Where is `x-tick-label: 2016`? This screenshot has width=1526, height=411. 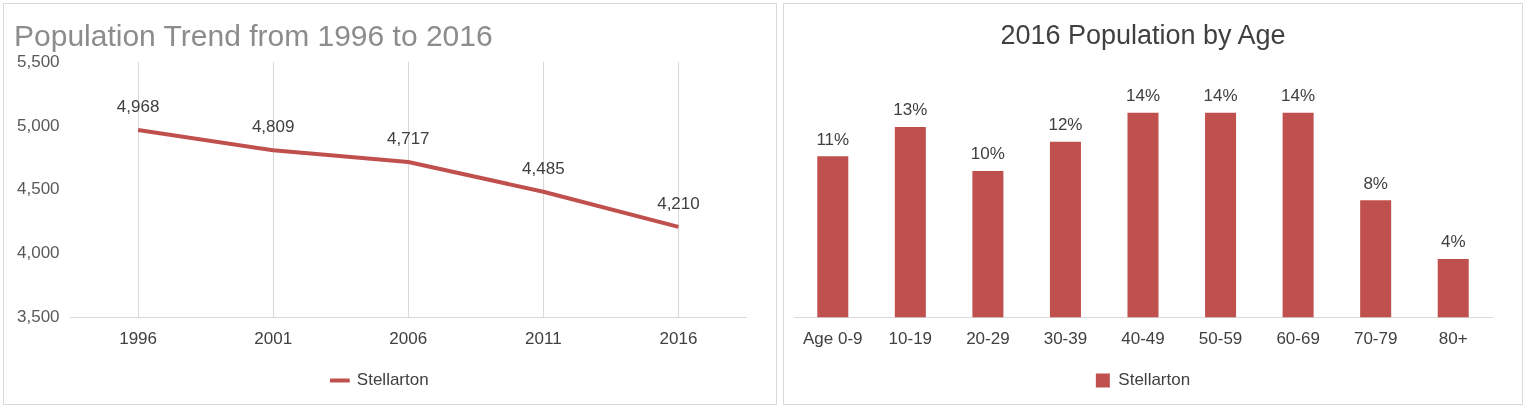
x-tick-label: 2016 is located at coordinates (678, 339).